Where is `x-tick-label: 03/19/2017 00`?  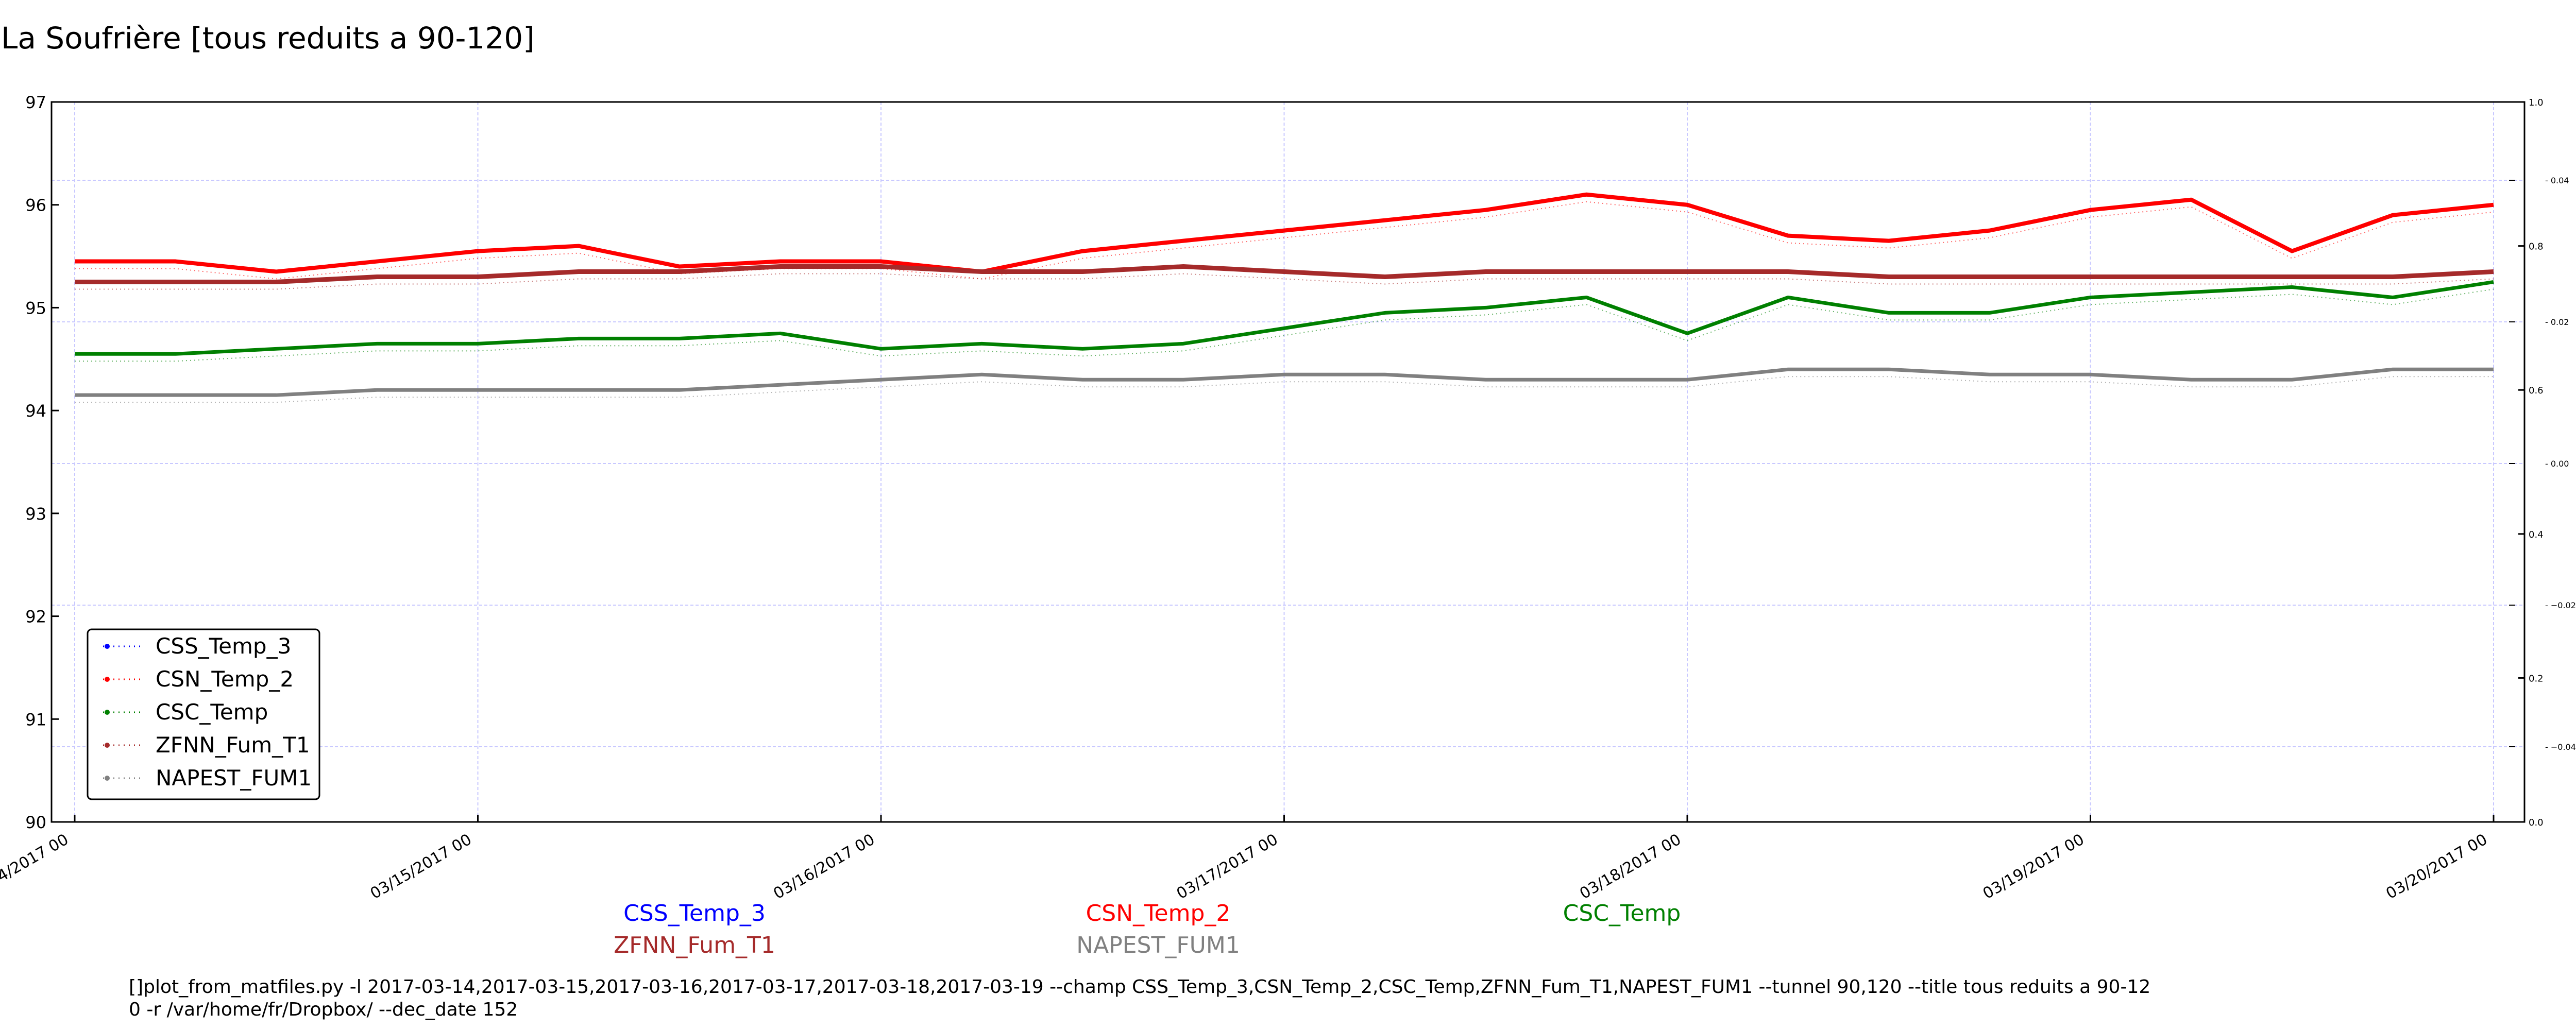 x-tick-label: 03/19/2017 00 is located at coordinates (2034, 867).